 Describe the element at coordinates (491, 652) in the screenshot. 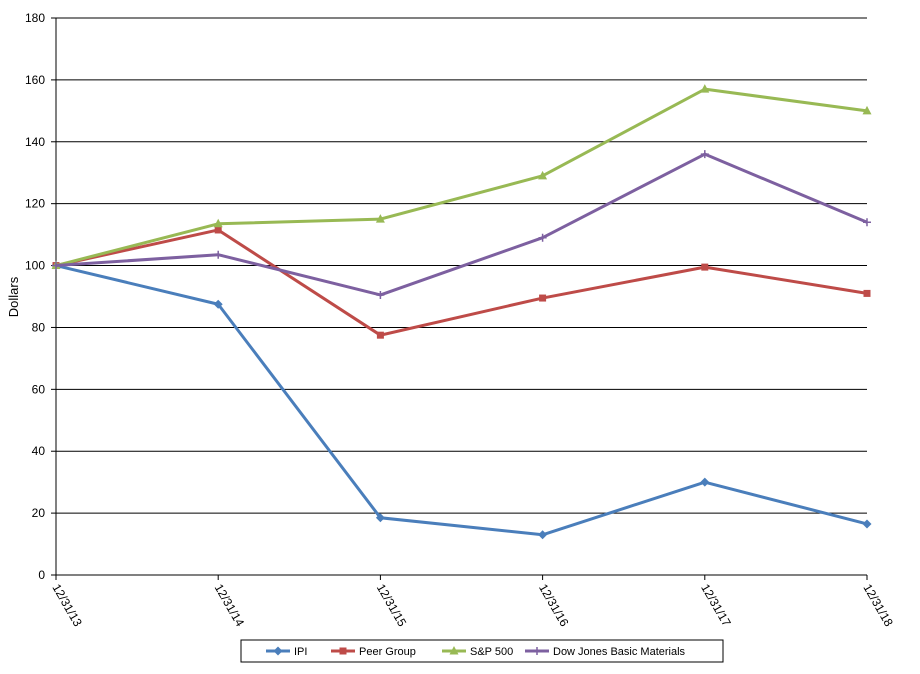

I see `legend-label: S&P 500` at that location.